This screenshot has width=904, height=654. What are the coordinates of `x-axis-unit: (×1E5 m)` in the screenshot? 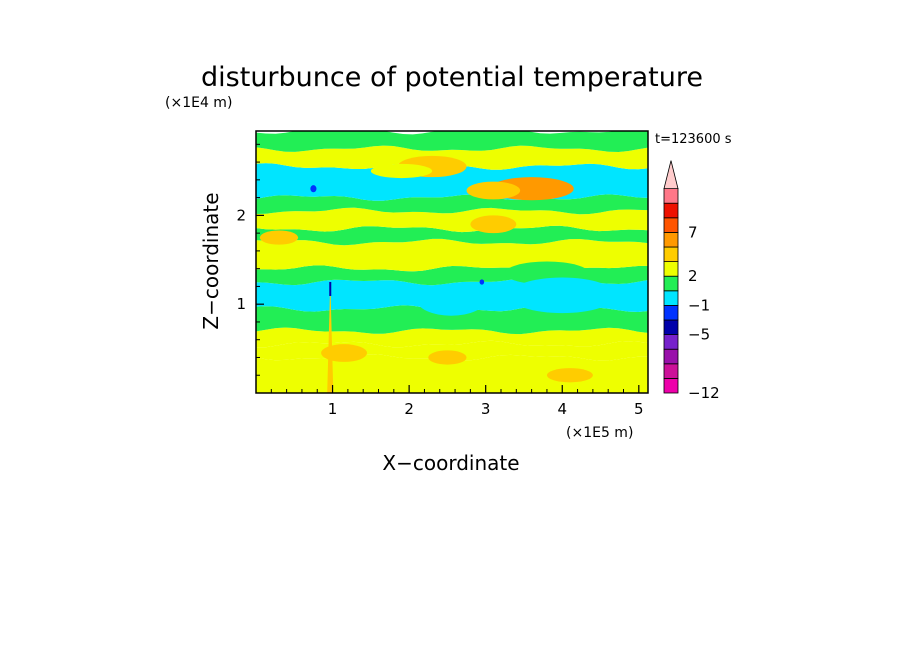 It's located at (599, 433).